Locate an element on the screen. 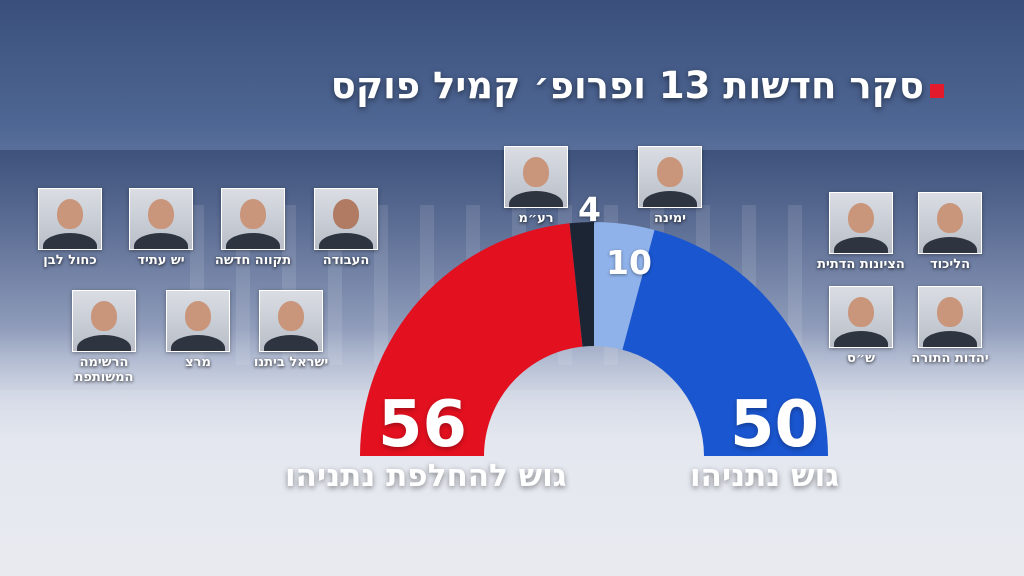 Image resolution: width=1024 pixels, height=576 pixels. party-card-yahadut-hatorah: יהדות התורה is located at coordinates (950, 326).